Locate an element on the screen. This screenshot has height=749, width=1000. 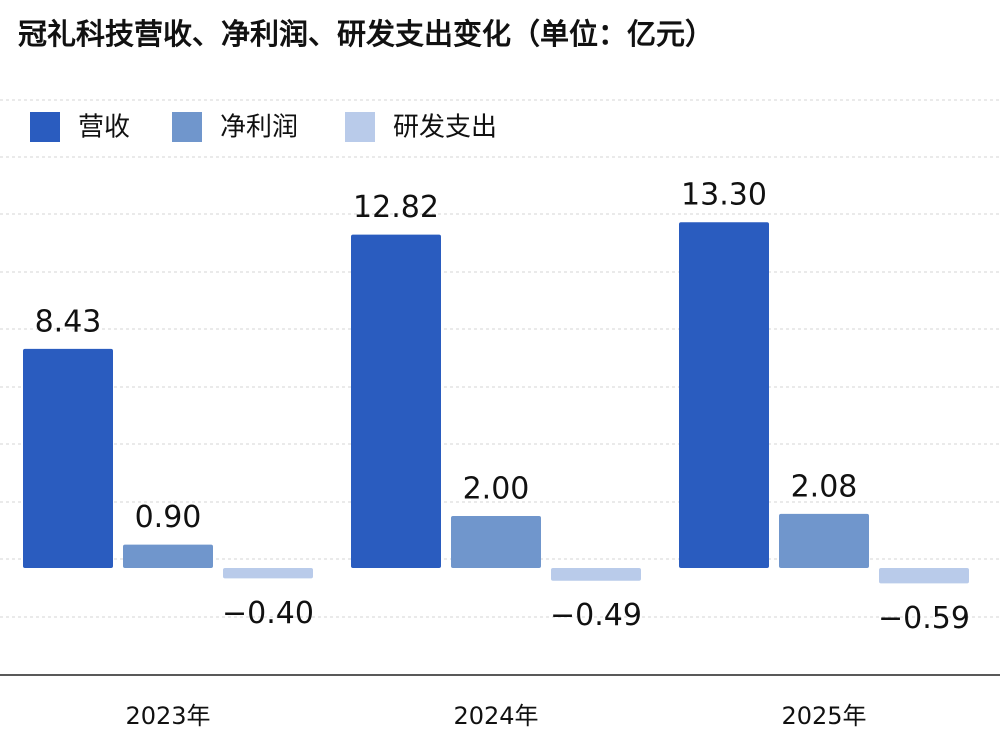
legend-label: 研发支出 is located at coordinates (445, 128).